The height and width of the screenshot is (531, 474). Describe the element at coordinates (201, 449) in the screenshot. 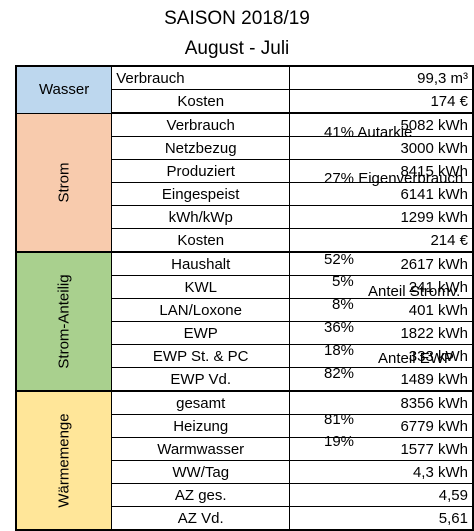

I see `row-label: Warmwasser` at that location.